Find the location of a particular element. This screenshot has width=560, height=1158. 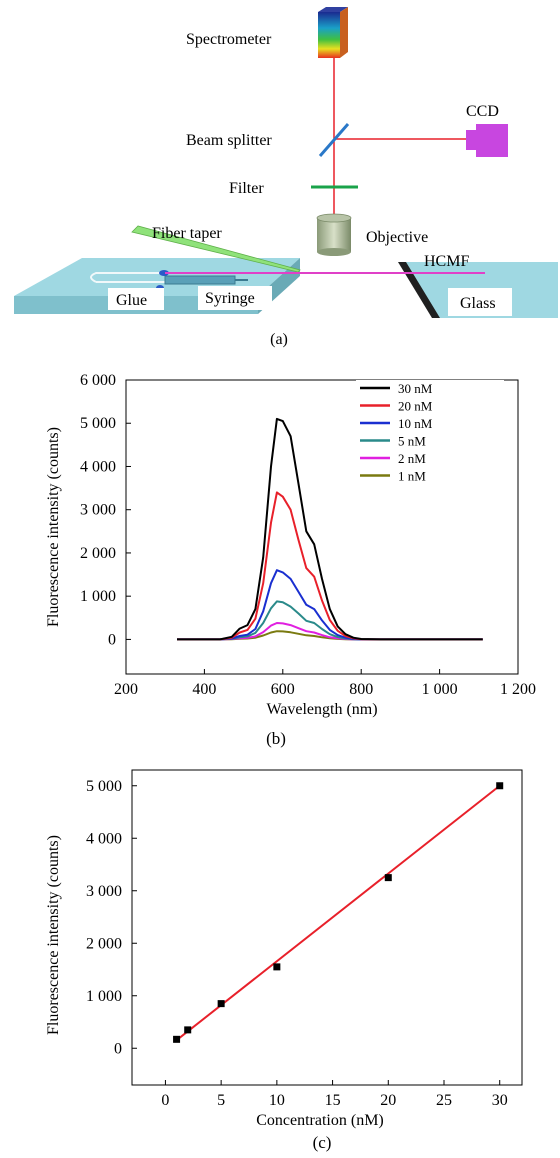

label-fiber-taper: Fiber taper is located at coordinates (187, 233).